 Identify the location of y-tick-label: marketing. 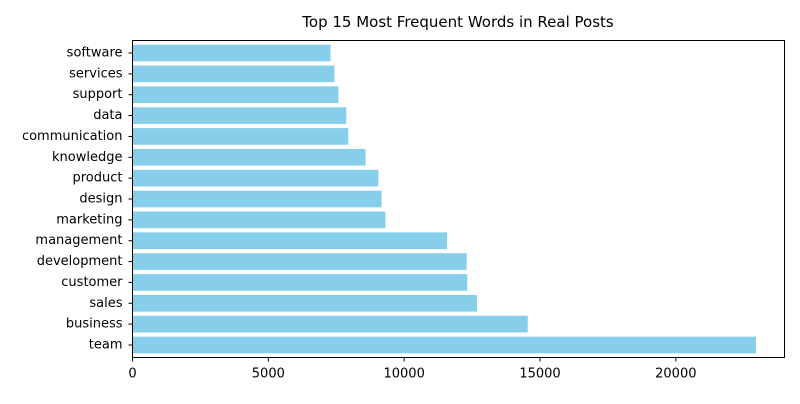
(89, 219).